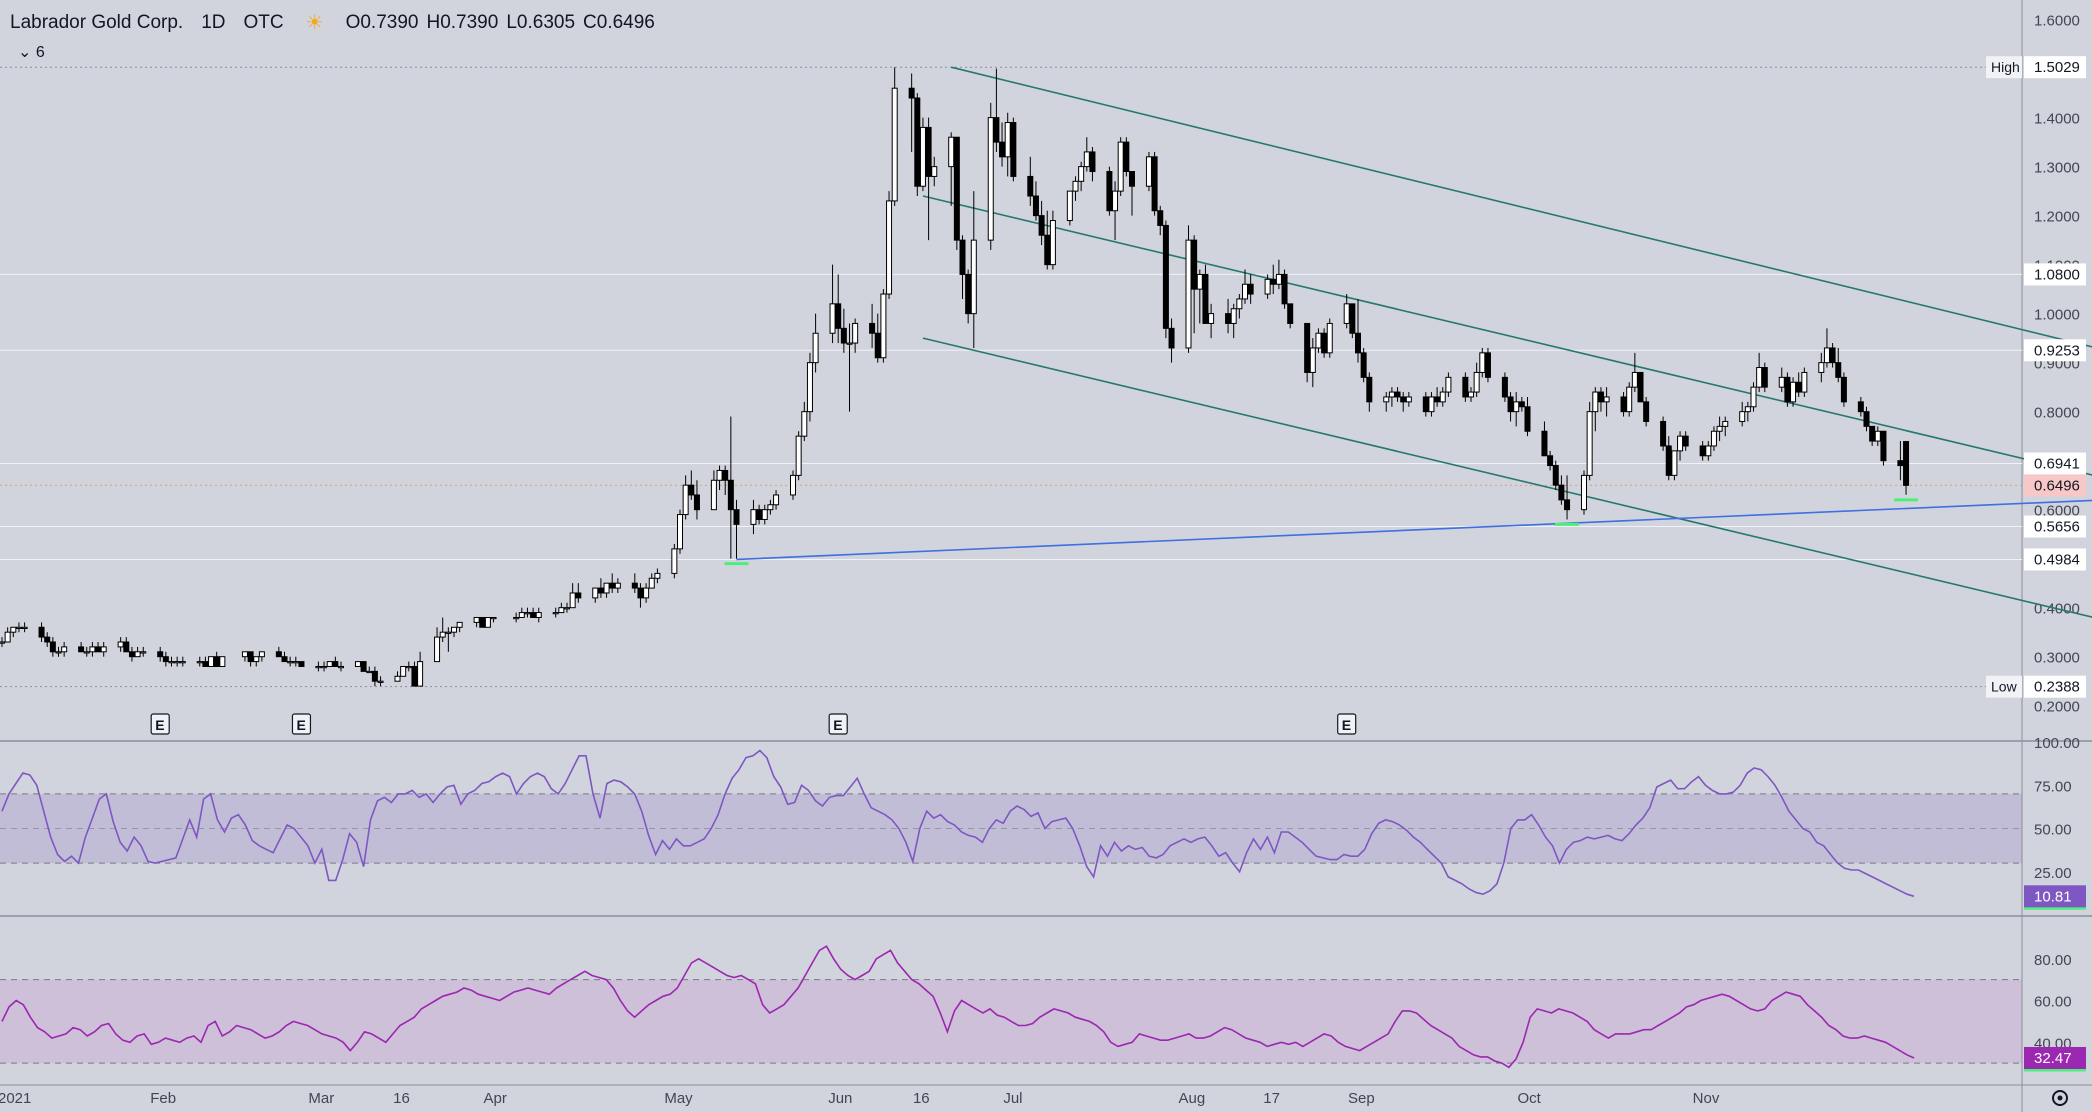  What do you see at coordinates (382, 22) in the screenshot?
I see `ohlc-open: O0.7390` at bounding box center [382, 22].